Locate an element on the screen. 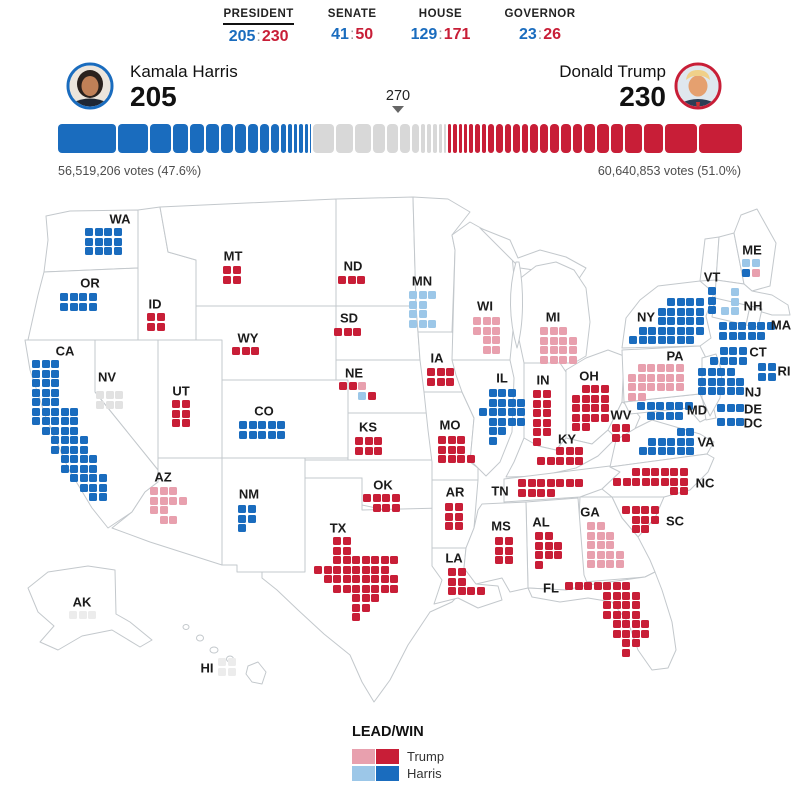 The image size is (799, 800). legend-label-harris: Harris is located at coordinates (424, 773).